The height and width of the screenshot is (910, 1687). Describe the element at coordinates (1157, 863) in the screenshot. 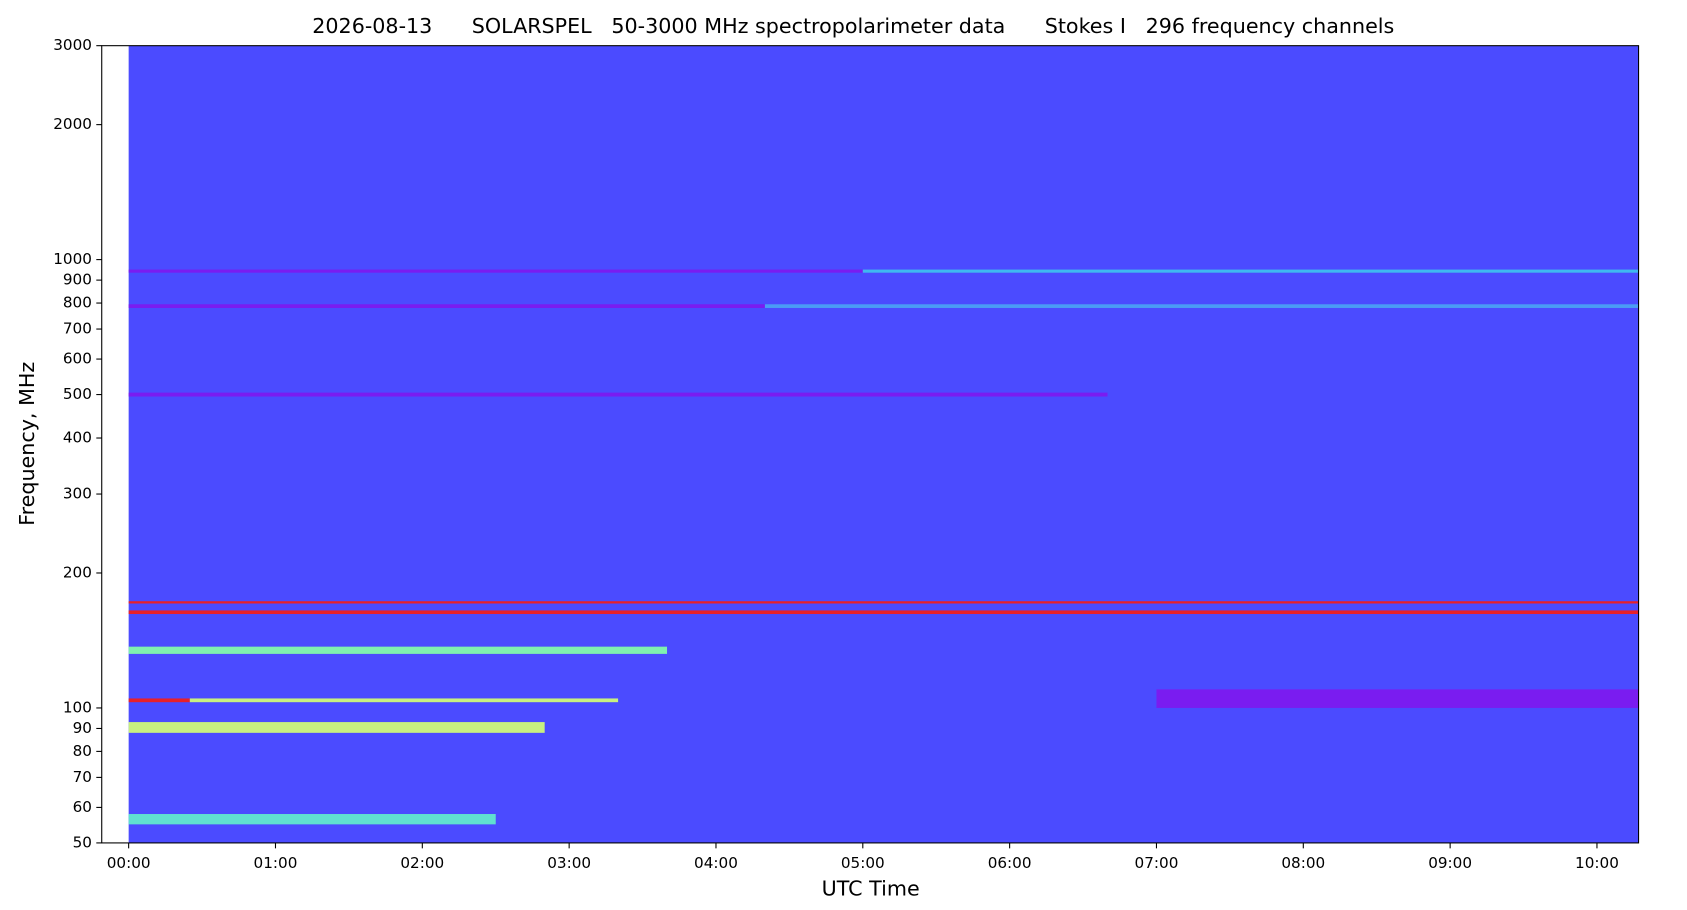

I see `x-tick-label: 07:00` at that location.